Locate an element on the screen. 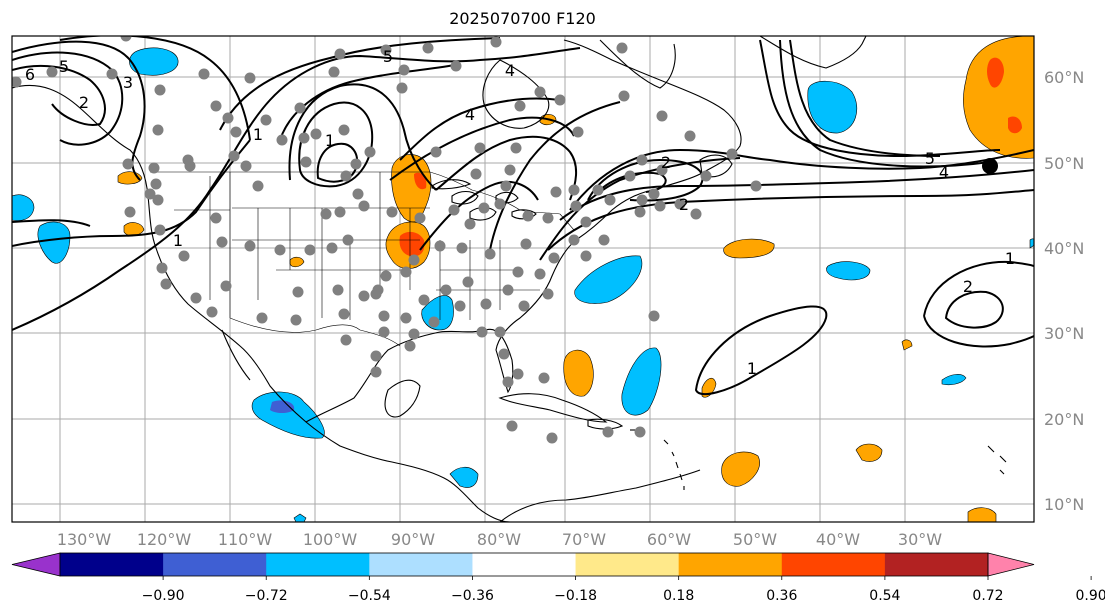 This screenshot has width=1105, height=615. colorbar-tick-label: 0.54 is located at coordinates (884, 596).